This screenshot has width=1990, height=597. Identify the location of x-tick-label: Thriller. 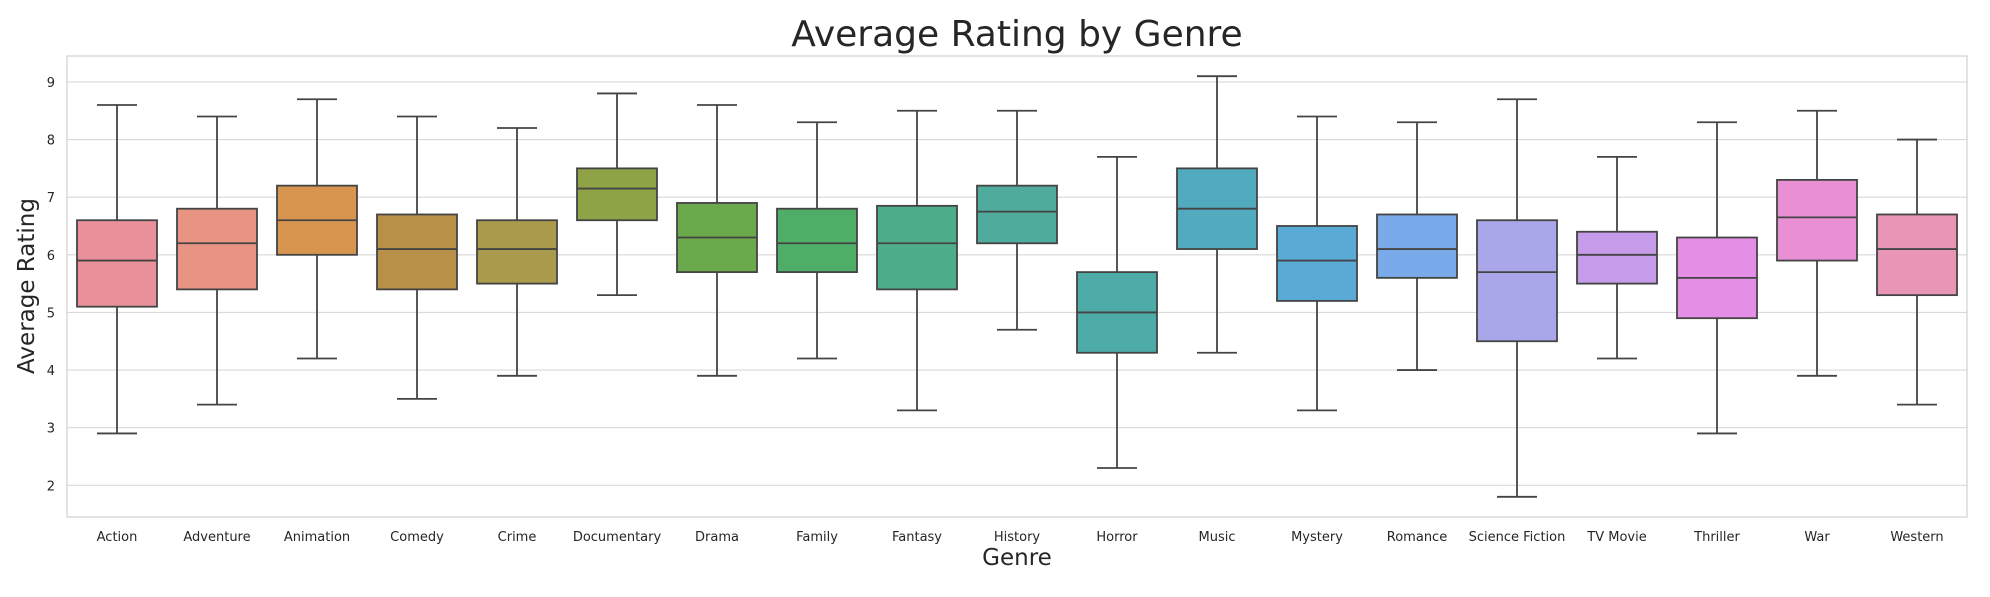
(1716, 537).